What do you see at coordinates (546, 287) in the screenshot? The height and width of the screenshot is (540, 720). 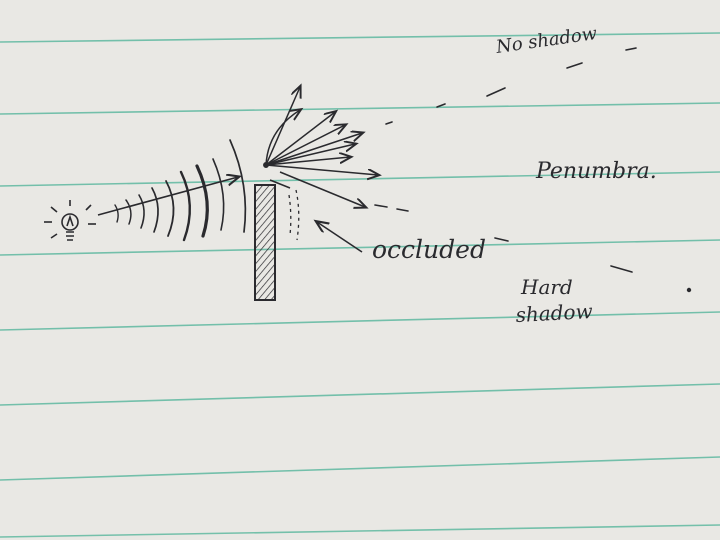 I see `label-hard-shadow-line1: Hard` at bounding box center [546, 287].